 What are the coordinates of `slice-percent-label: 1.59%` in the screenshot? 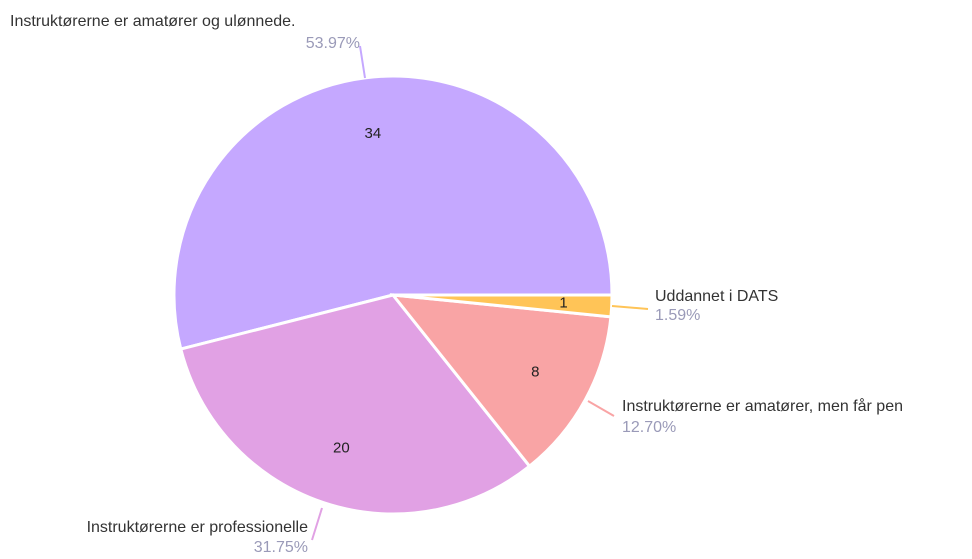 It's located at (677, 315).